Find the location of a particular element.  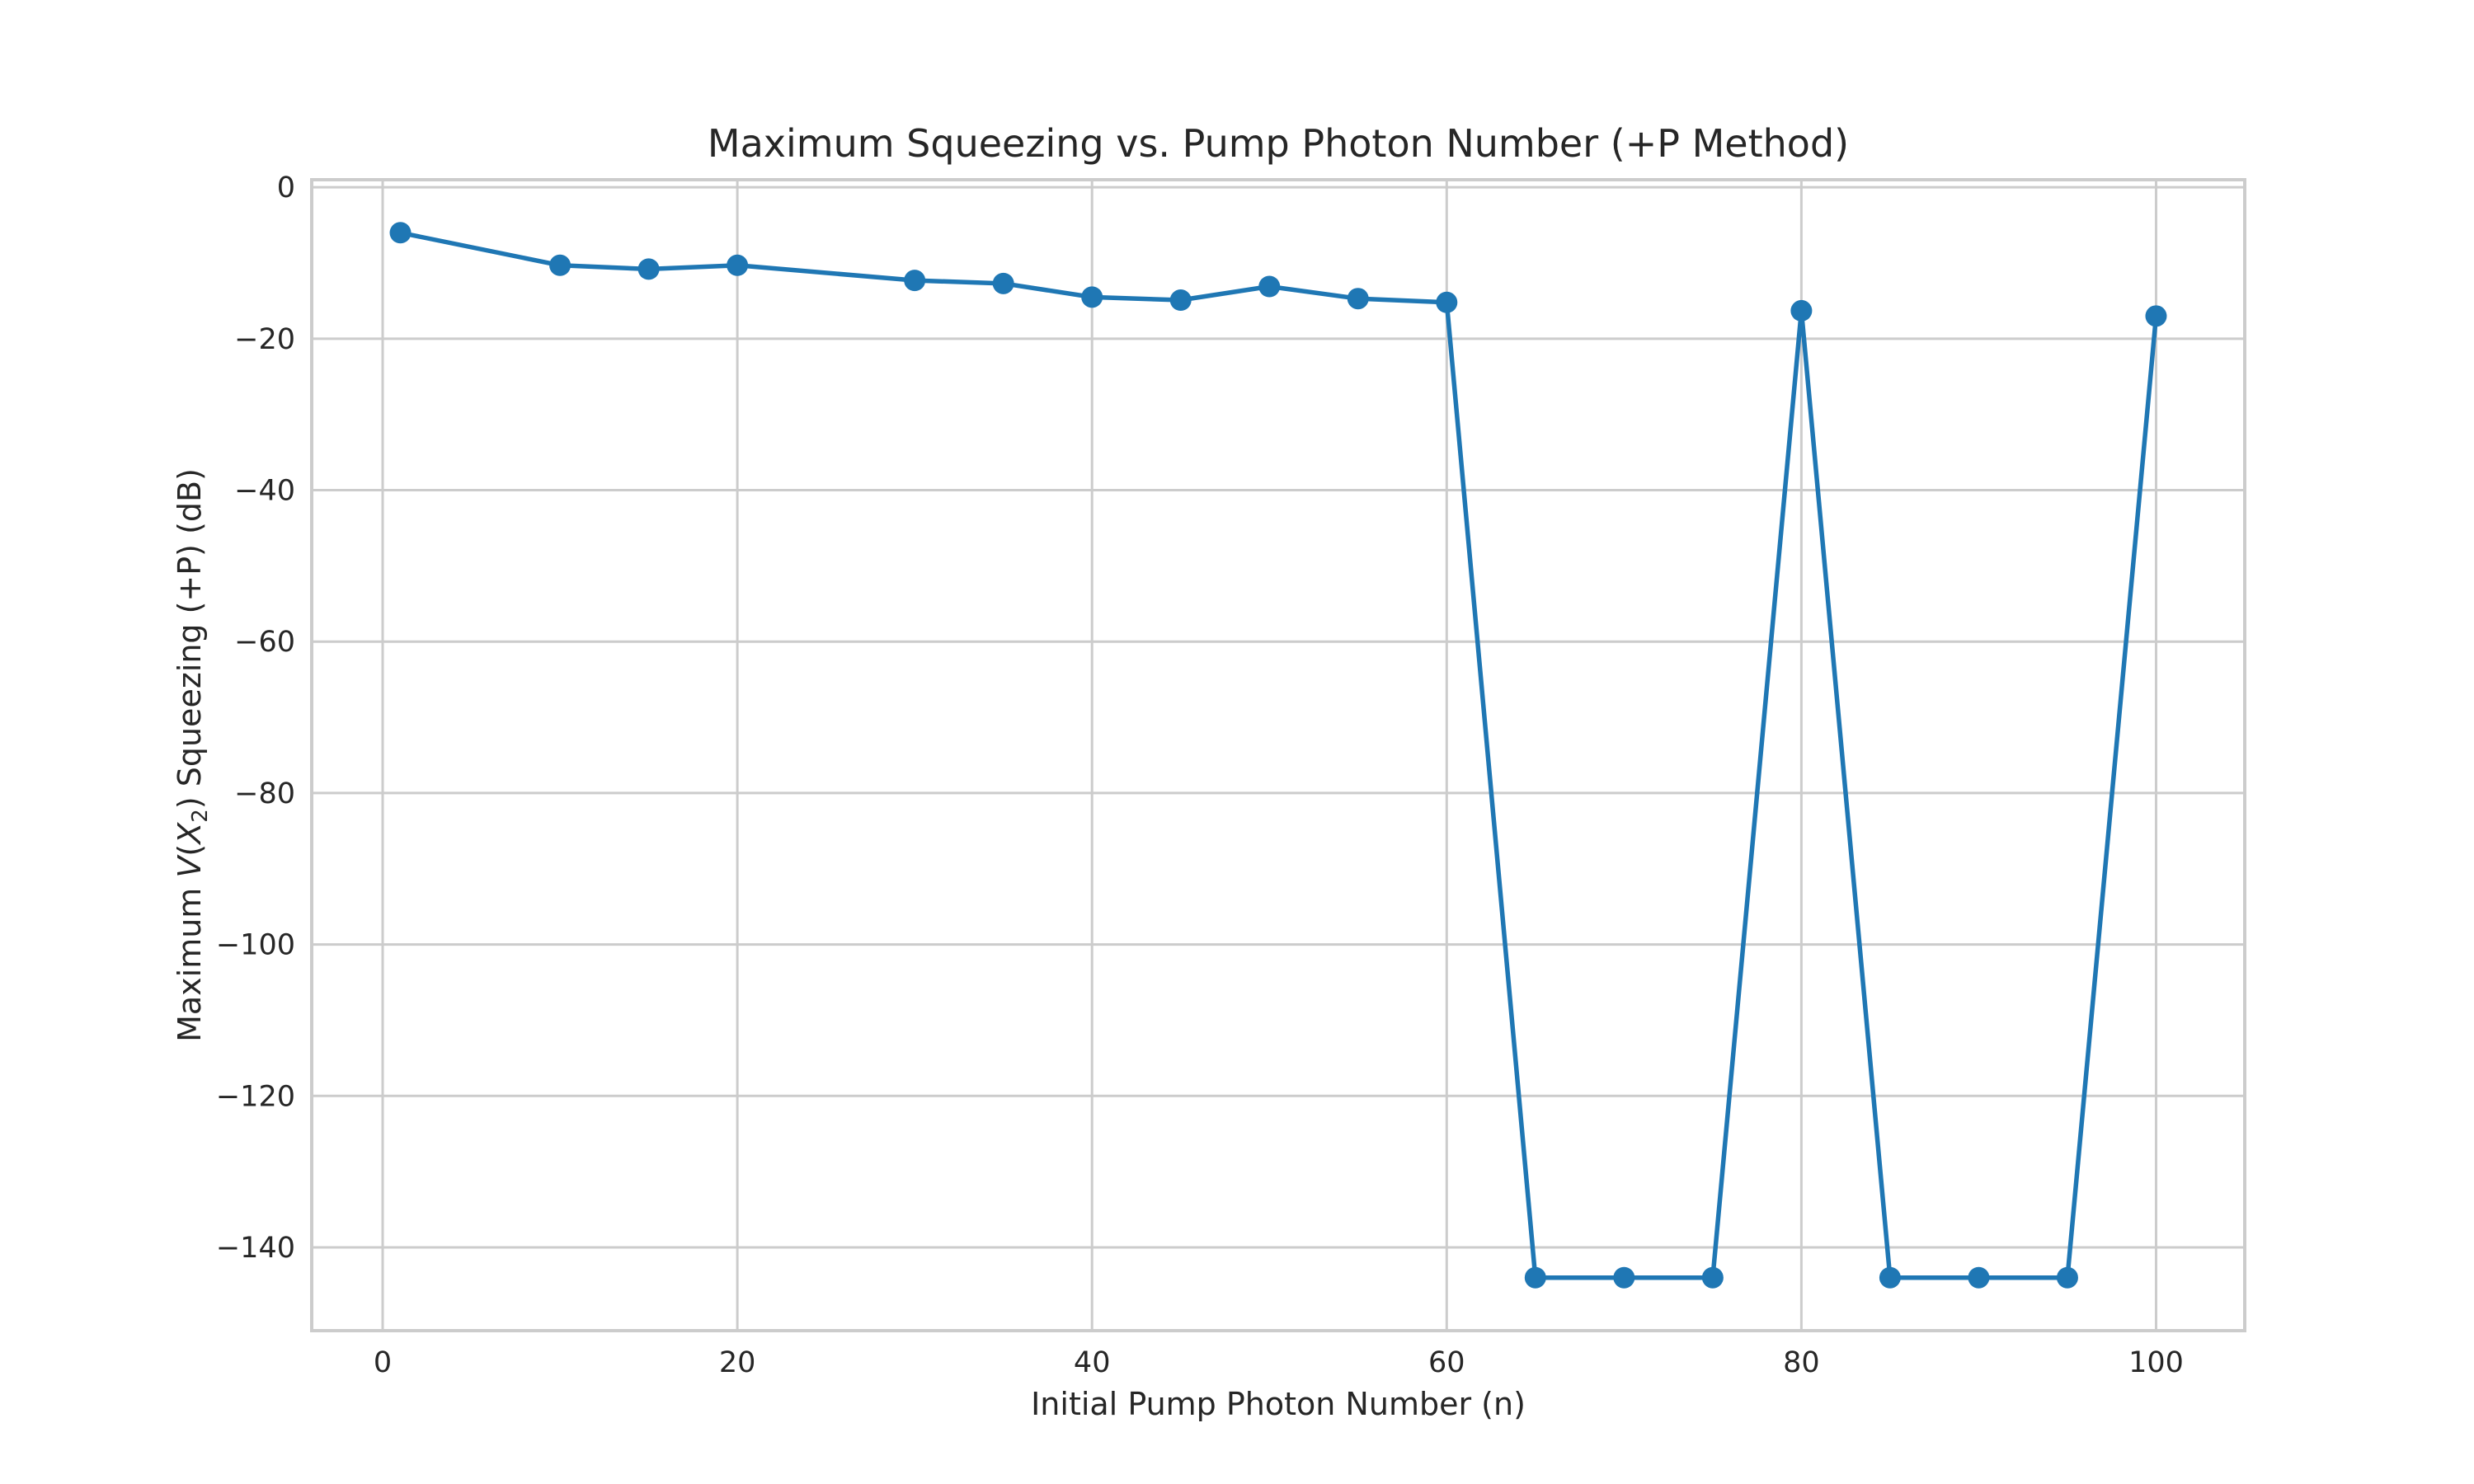

x-axis-ticks: 0 20 40 60 80 100 is located at coordinates (1279, 1362).